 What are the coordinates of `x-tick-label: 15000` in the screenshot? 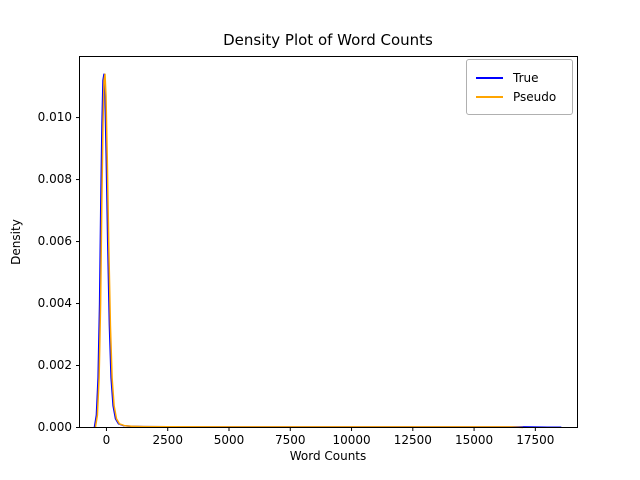 It's located at (474, 440).